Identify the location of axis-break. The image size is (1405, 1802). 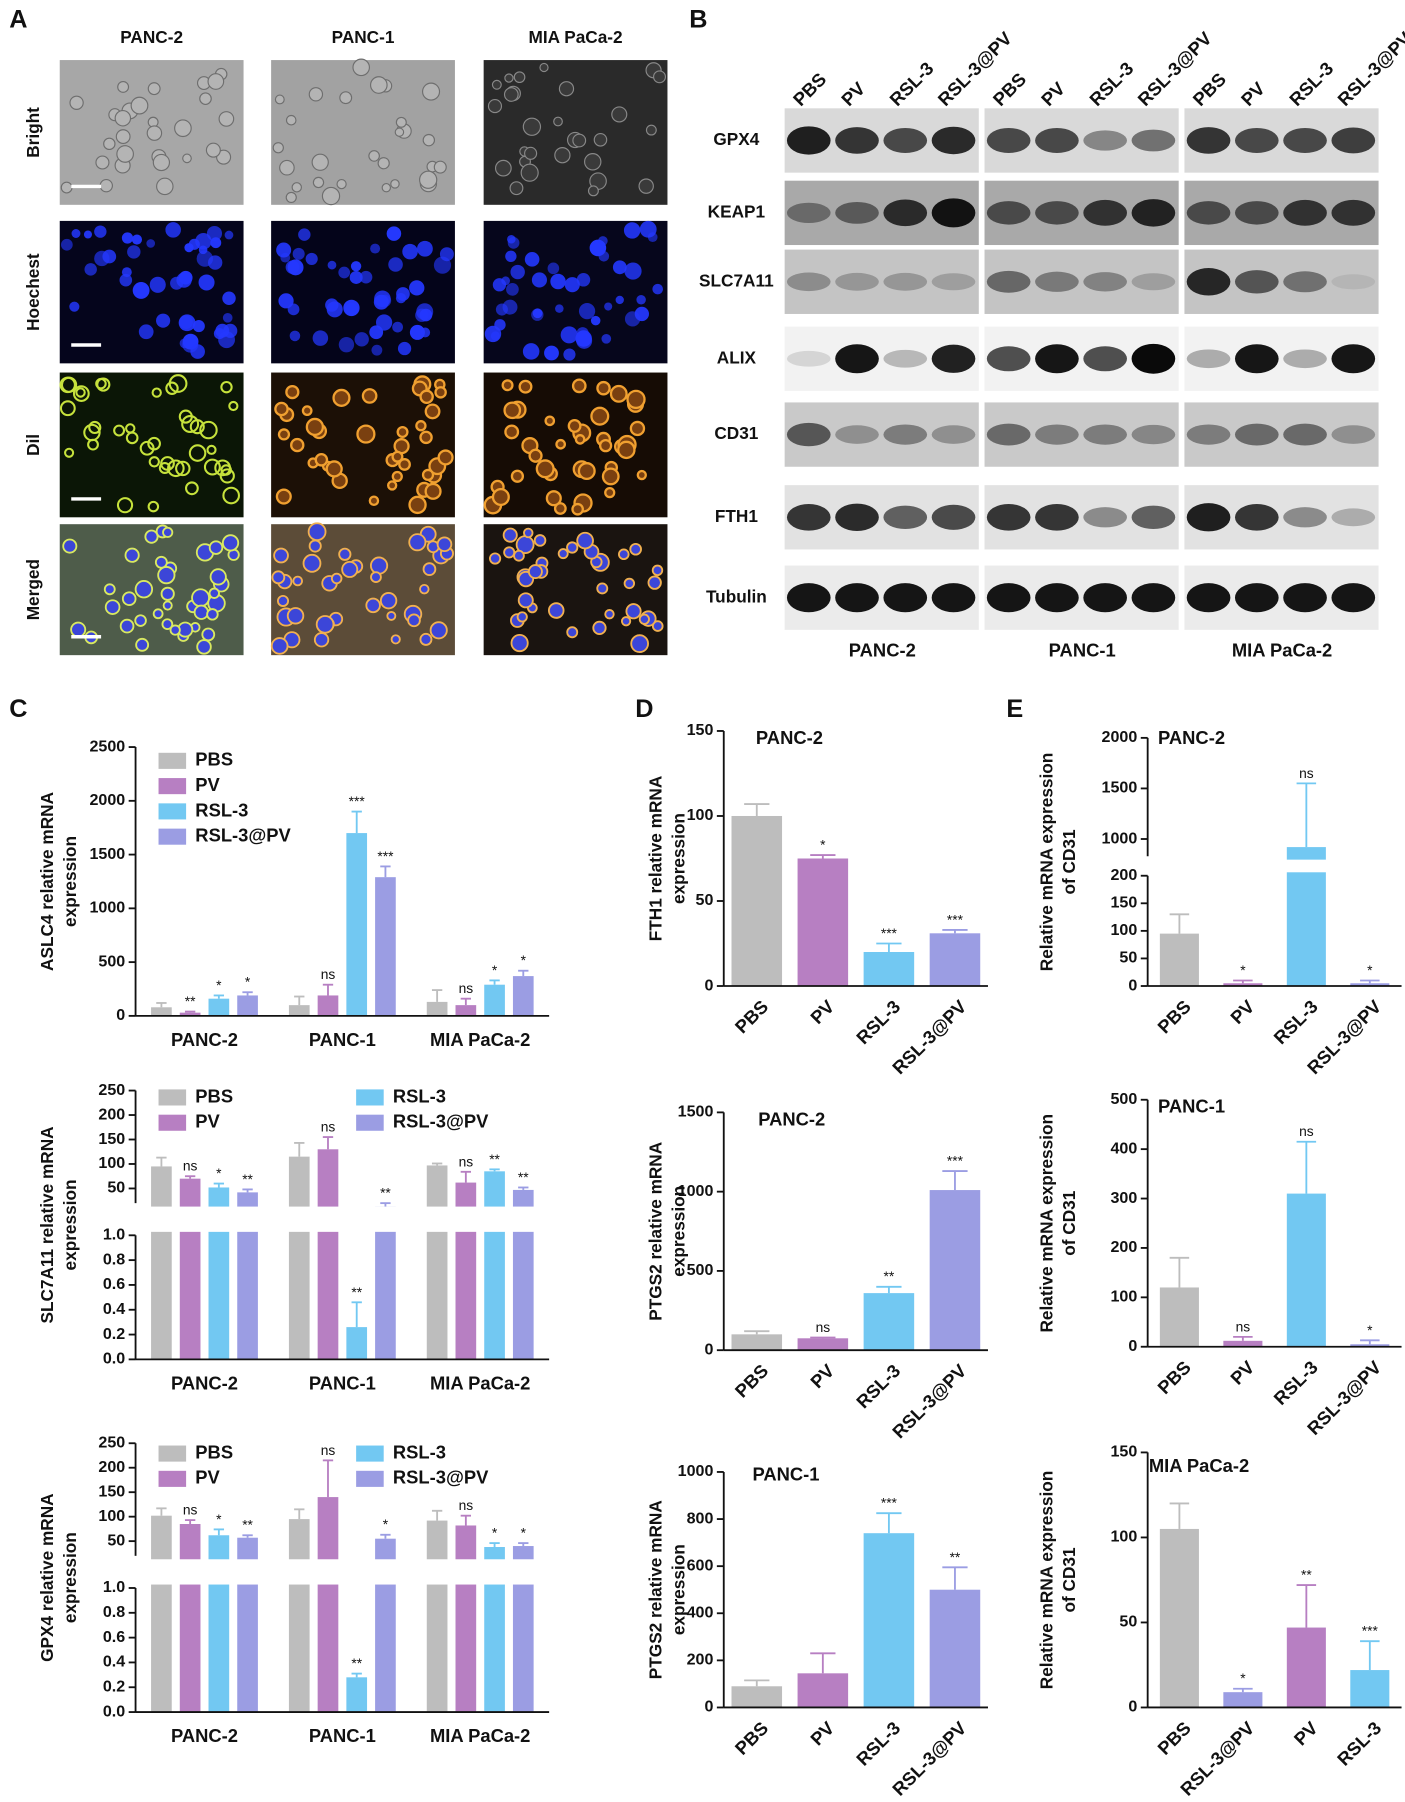
(342, 1572).